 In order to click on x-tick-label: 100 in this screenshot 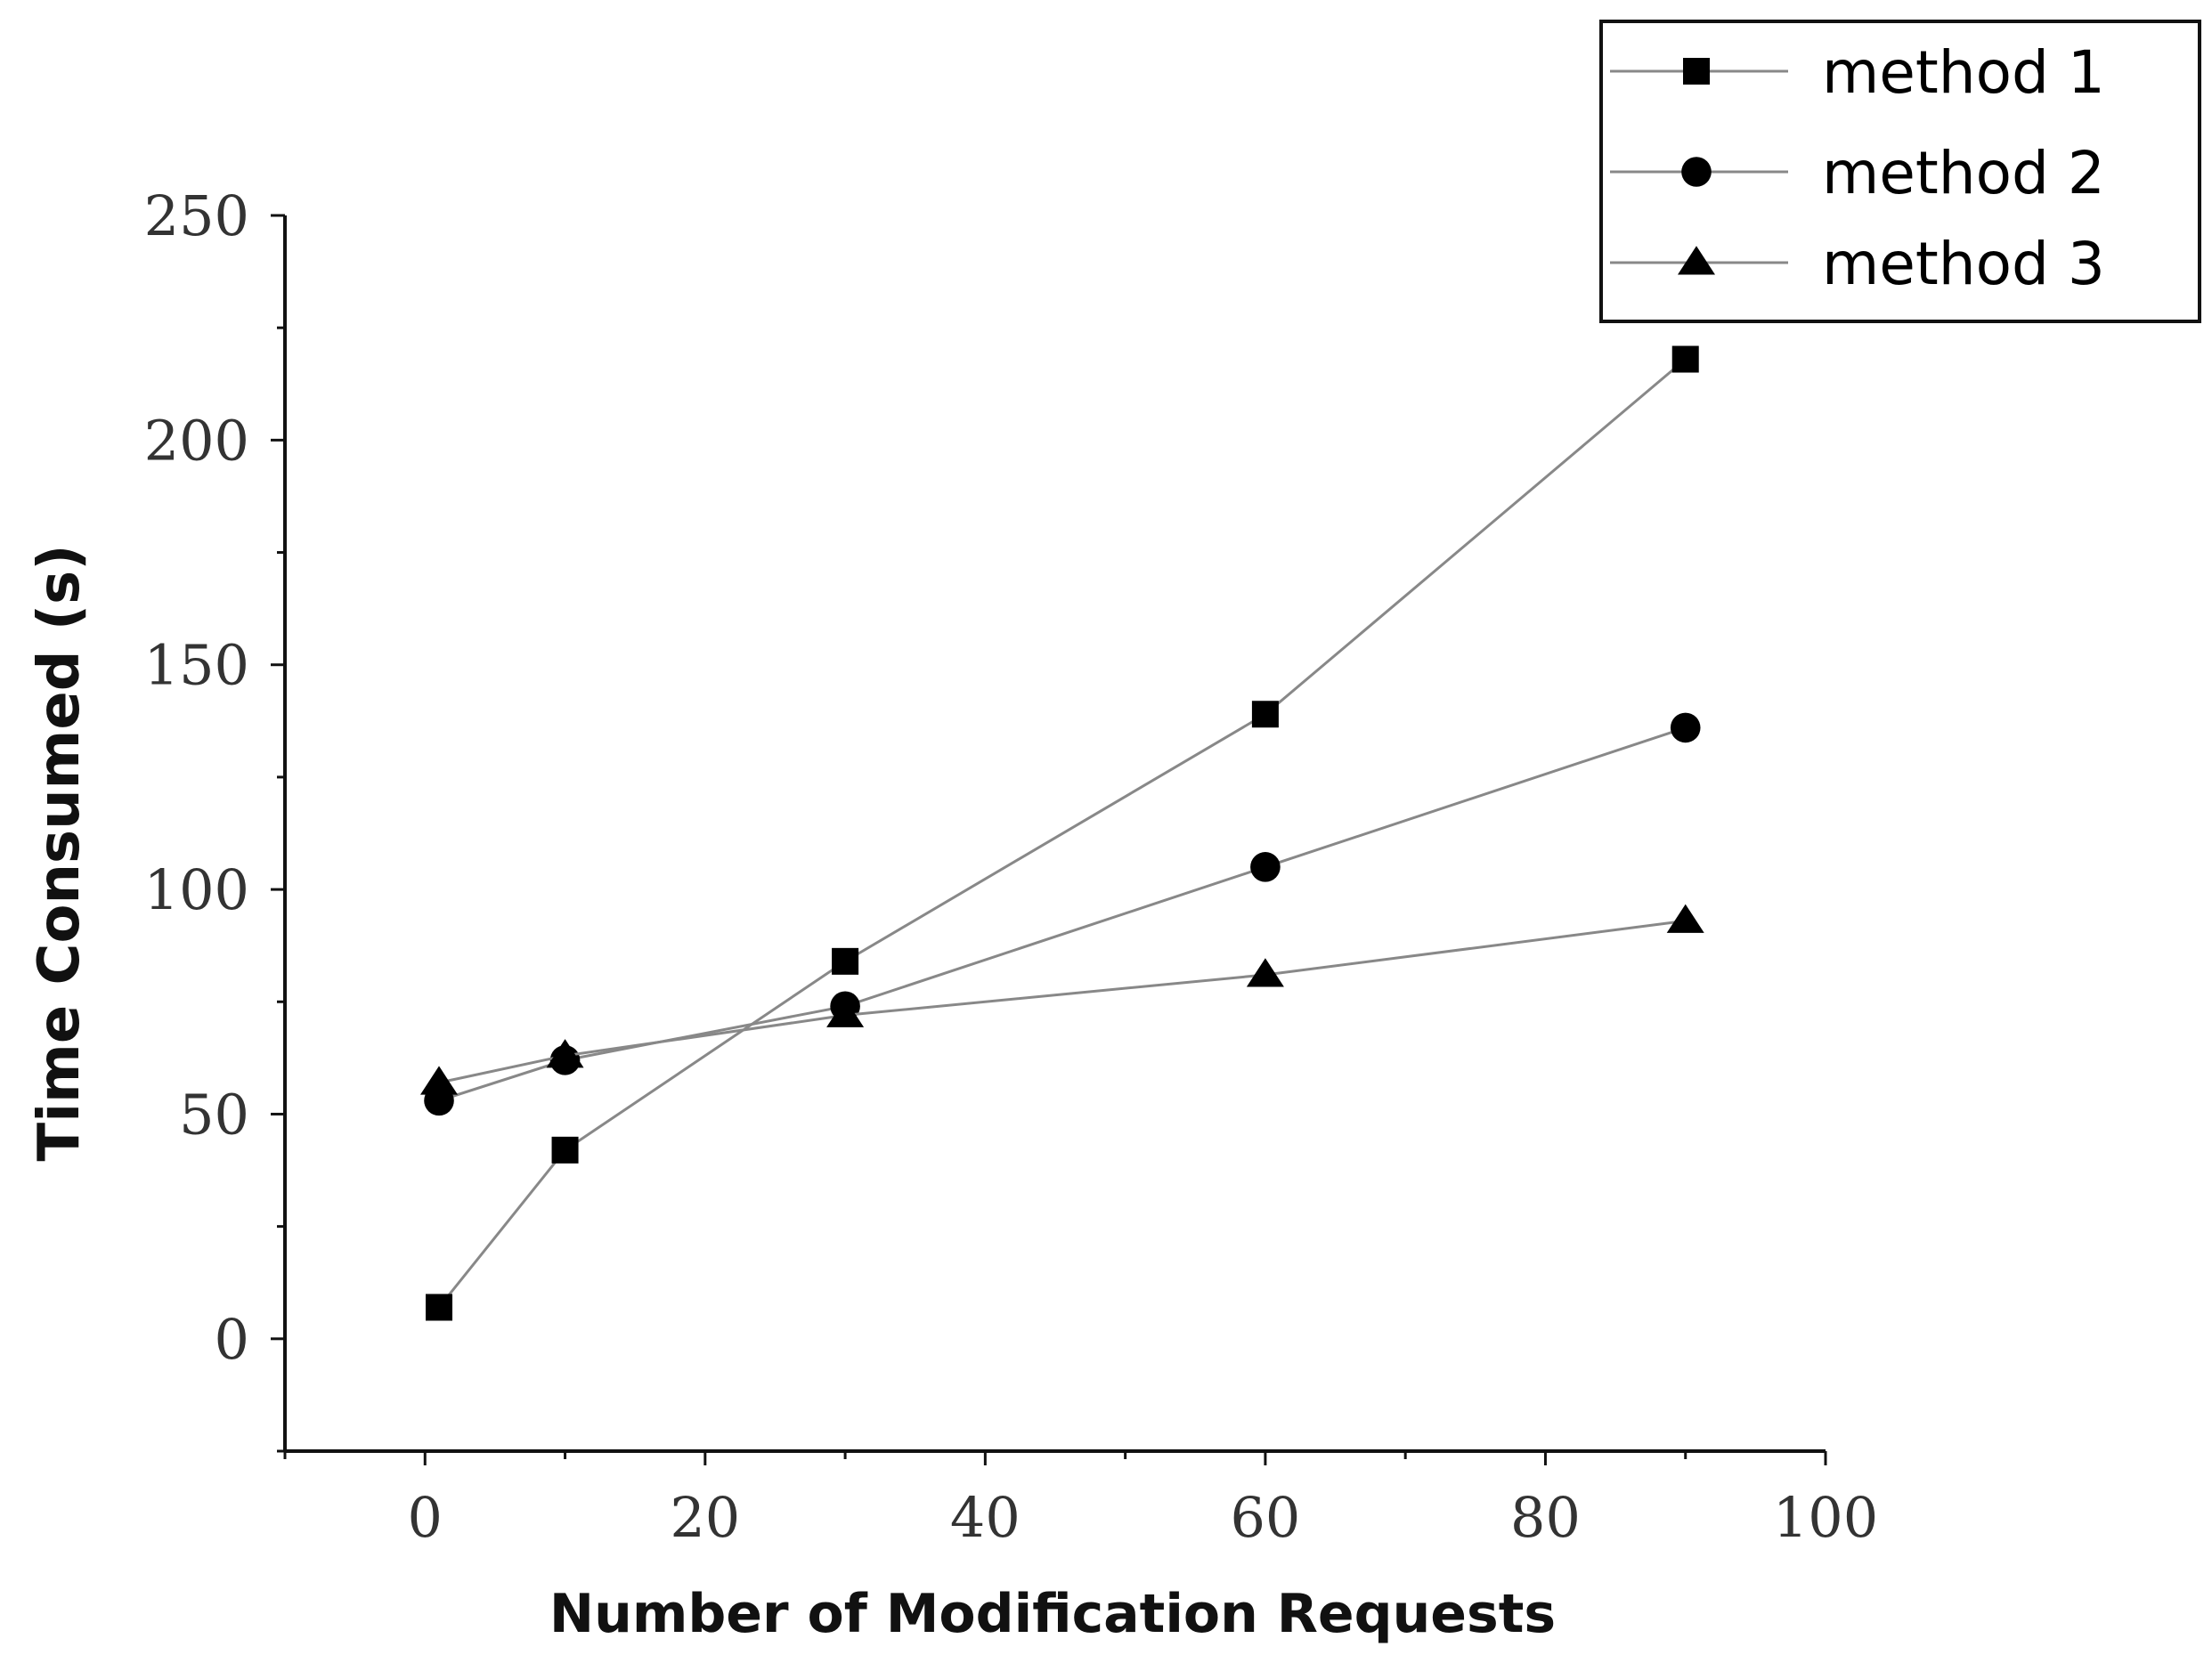, I will do `click(1825, 1517)`.